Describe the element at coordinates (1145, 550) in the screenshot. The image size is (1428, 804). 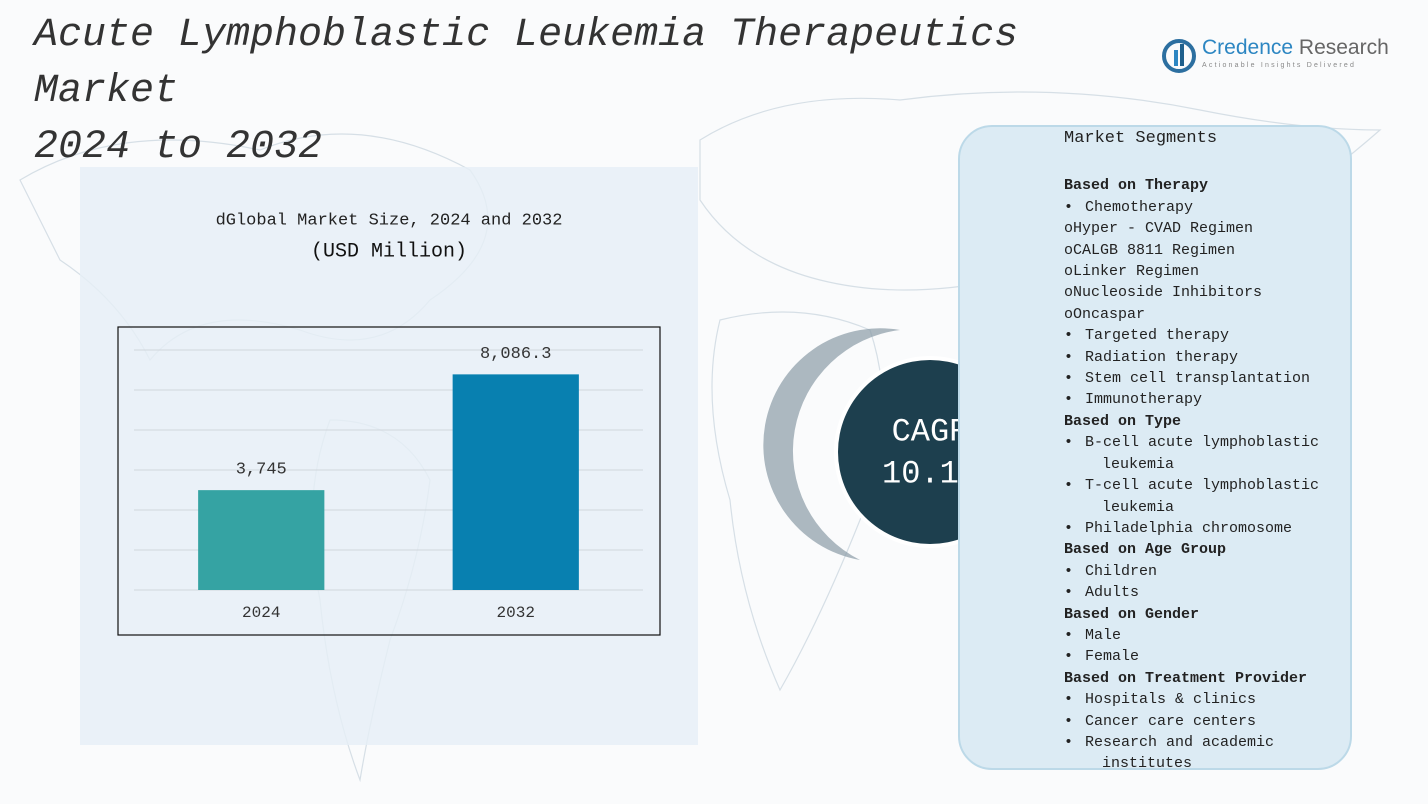
I see `segment-heading: Based on Age Group` at that location.